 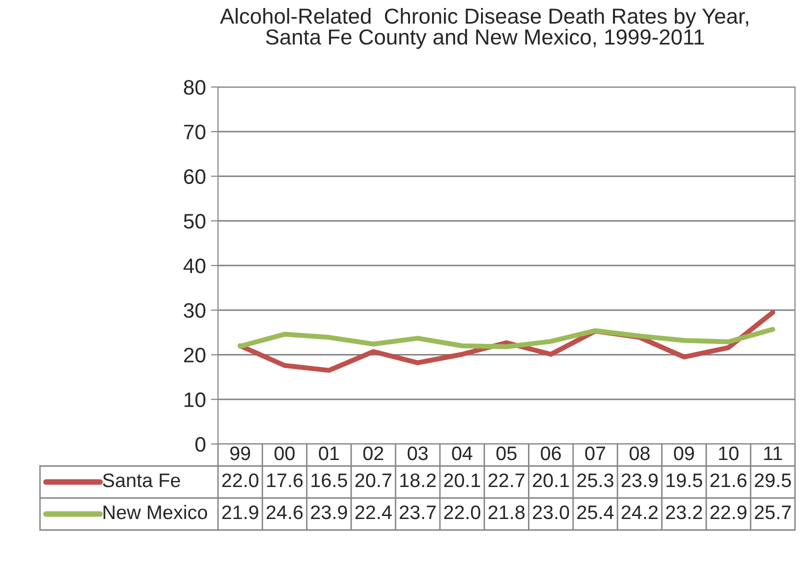 I want to click on y-tick-label: 30, so click(x=195, y=310).